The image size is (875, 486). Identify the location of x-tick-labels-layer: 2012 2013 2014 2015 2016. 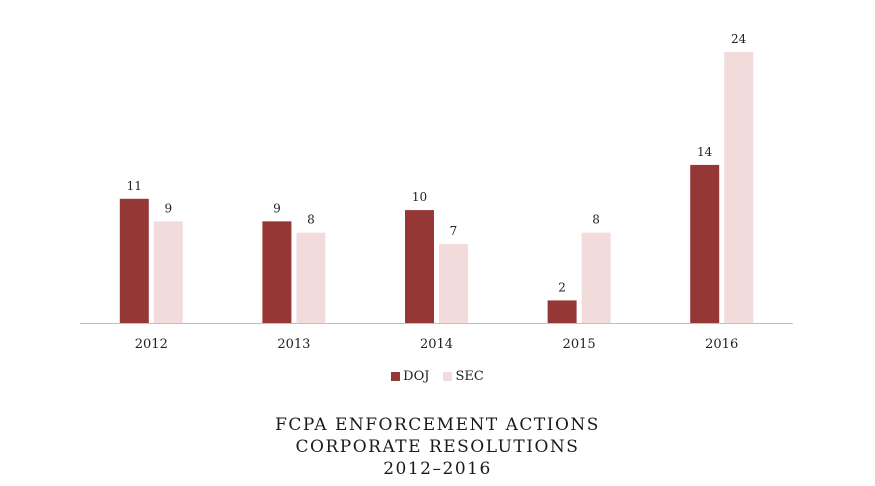
(436, 344).